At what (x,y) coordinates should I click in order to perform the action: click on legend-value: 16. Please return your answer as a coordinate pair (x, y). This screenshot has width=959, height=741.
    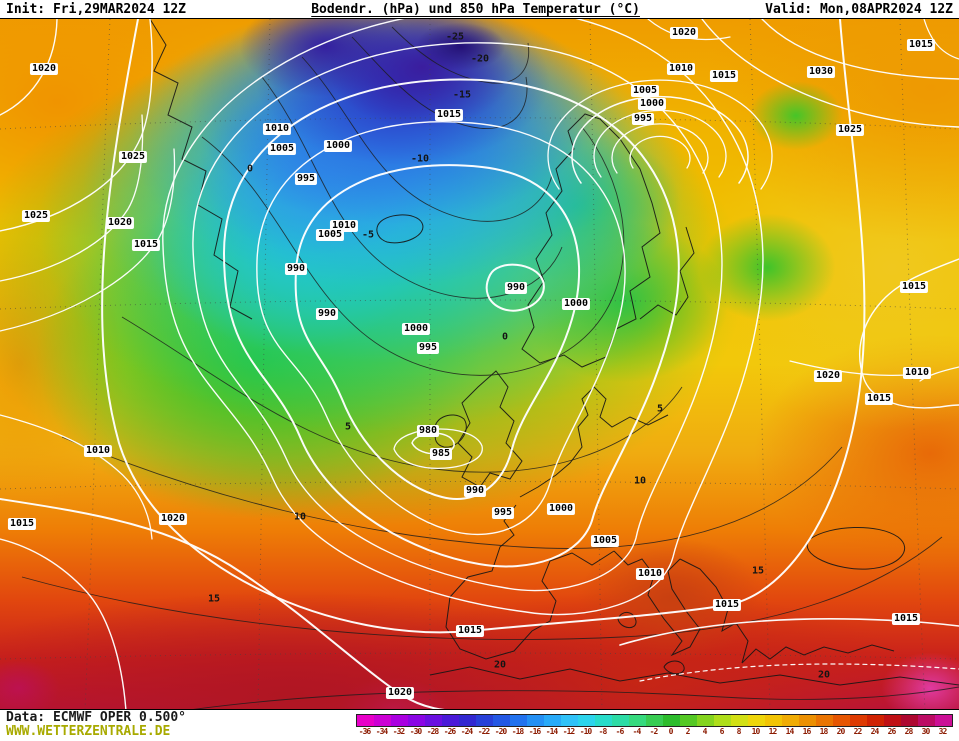
    Looking at the image, I should click on (807, 731).